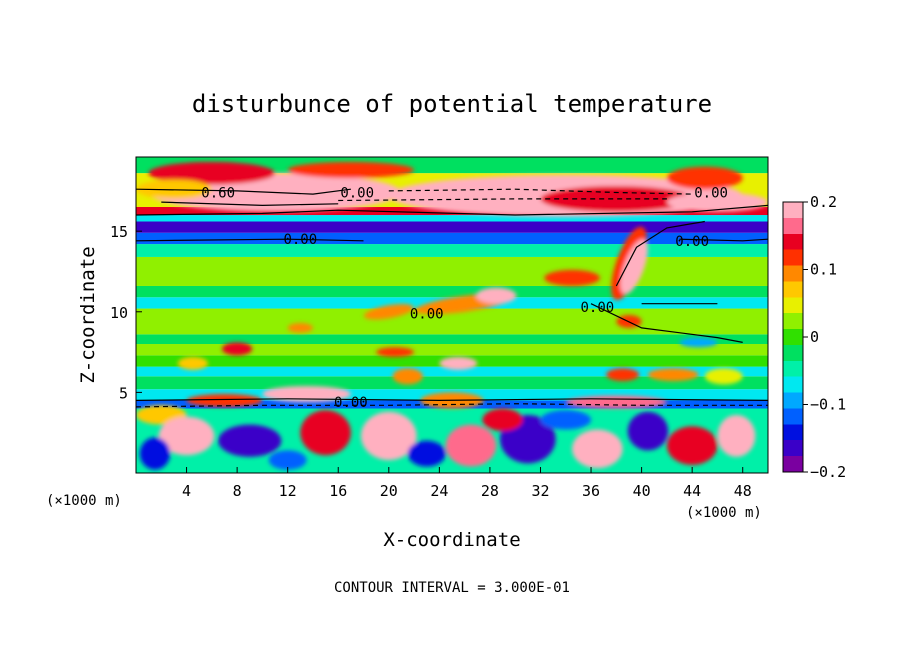 This screenshot has width=904, height=654. Describe the element at coordinates (823, 202) in the screenshot. I see `colorbar-tick-label: 0.2` at that location.